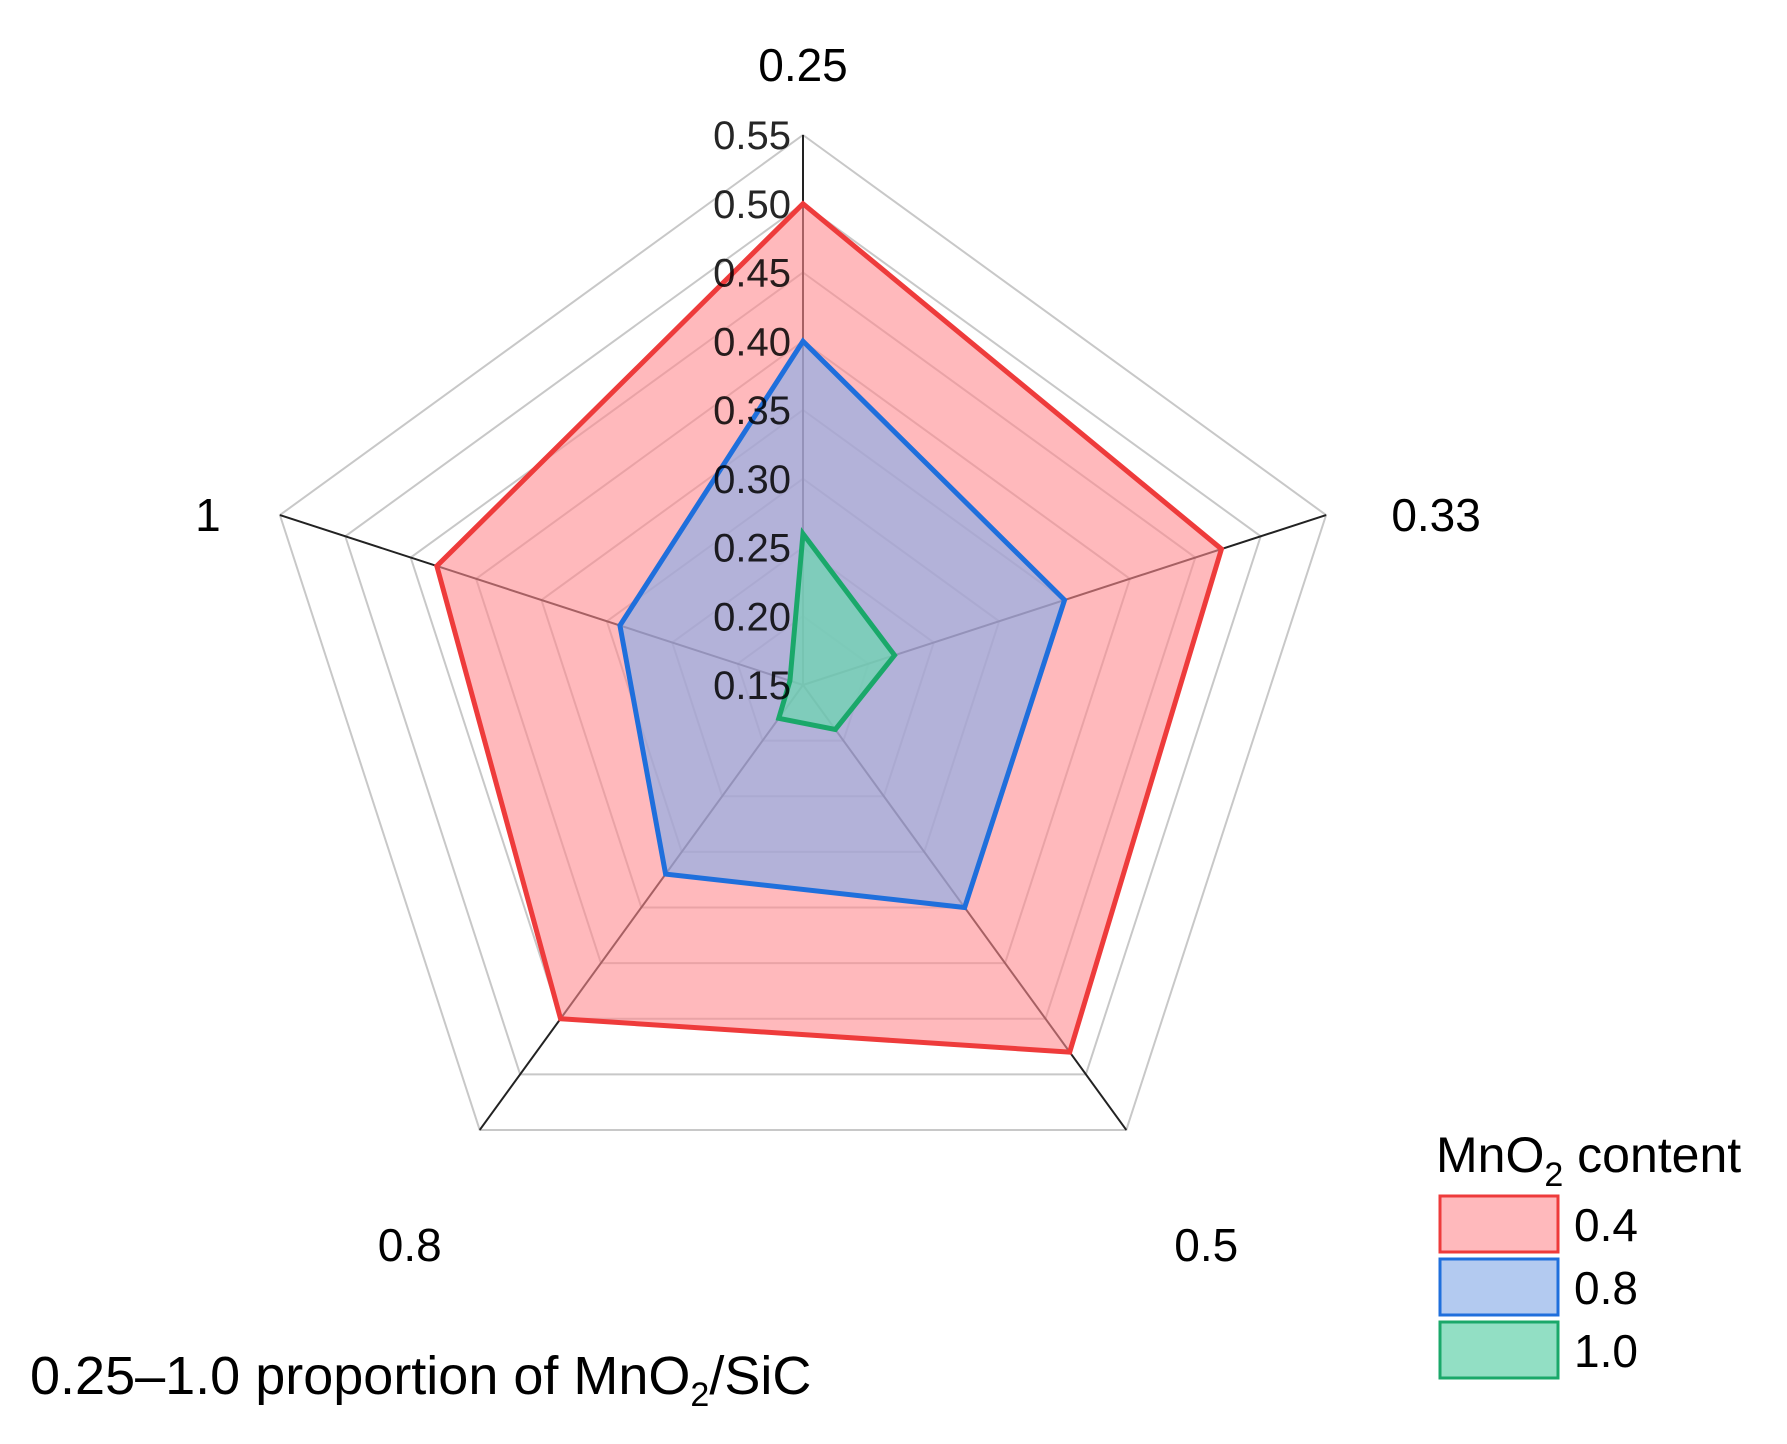 This screenshot has height=1444, width=1787. I want to click on radial-tick-label: 0.55, so click(752, 136).